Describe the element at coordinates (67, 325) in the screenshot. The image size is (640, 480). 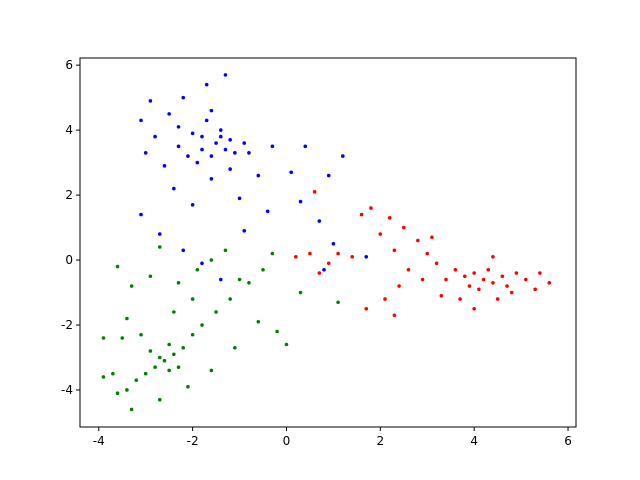
I see `y-tick-label: -2` at that location.